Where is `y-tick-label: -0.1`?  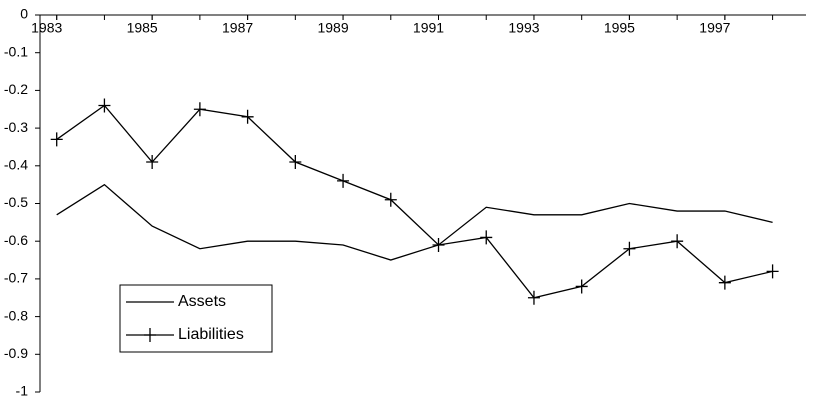 y-tick-label: -0.1 is located at coordinates (16, 51).